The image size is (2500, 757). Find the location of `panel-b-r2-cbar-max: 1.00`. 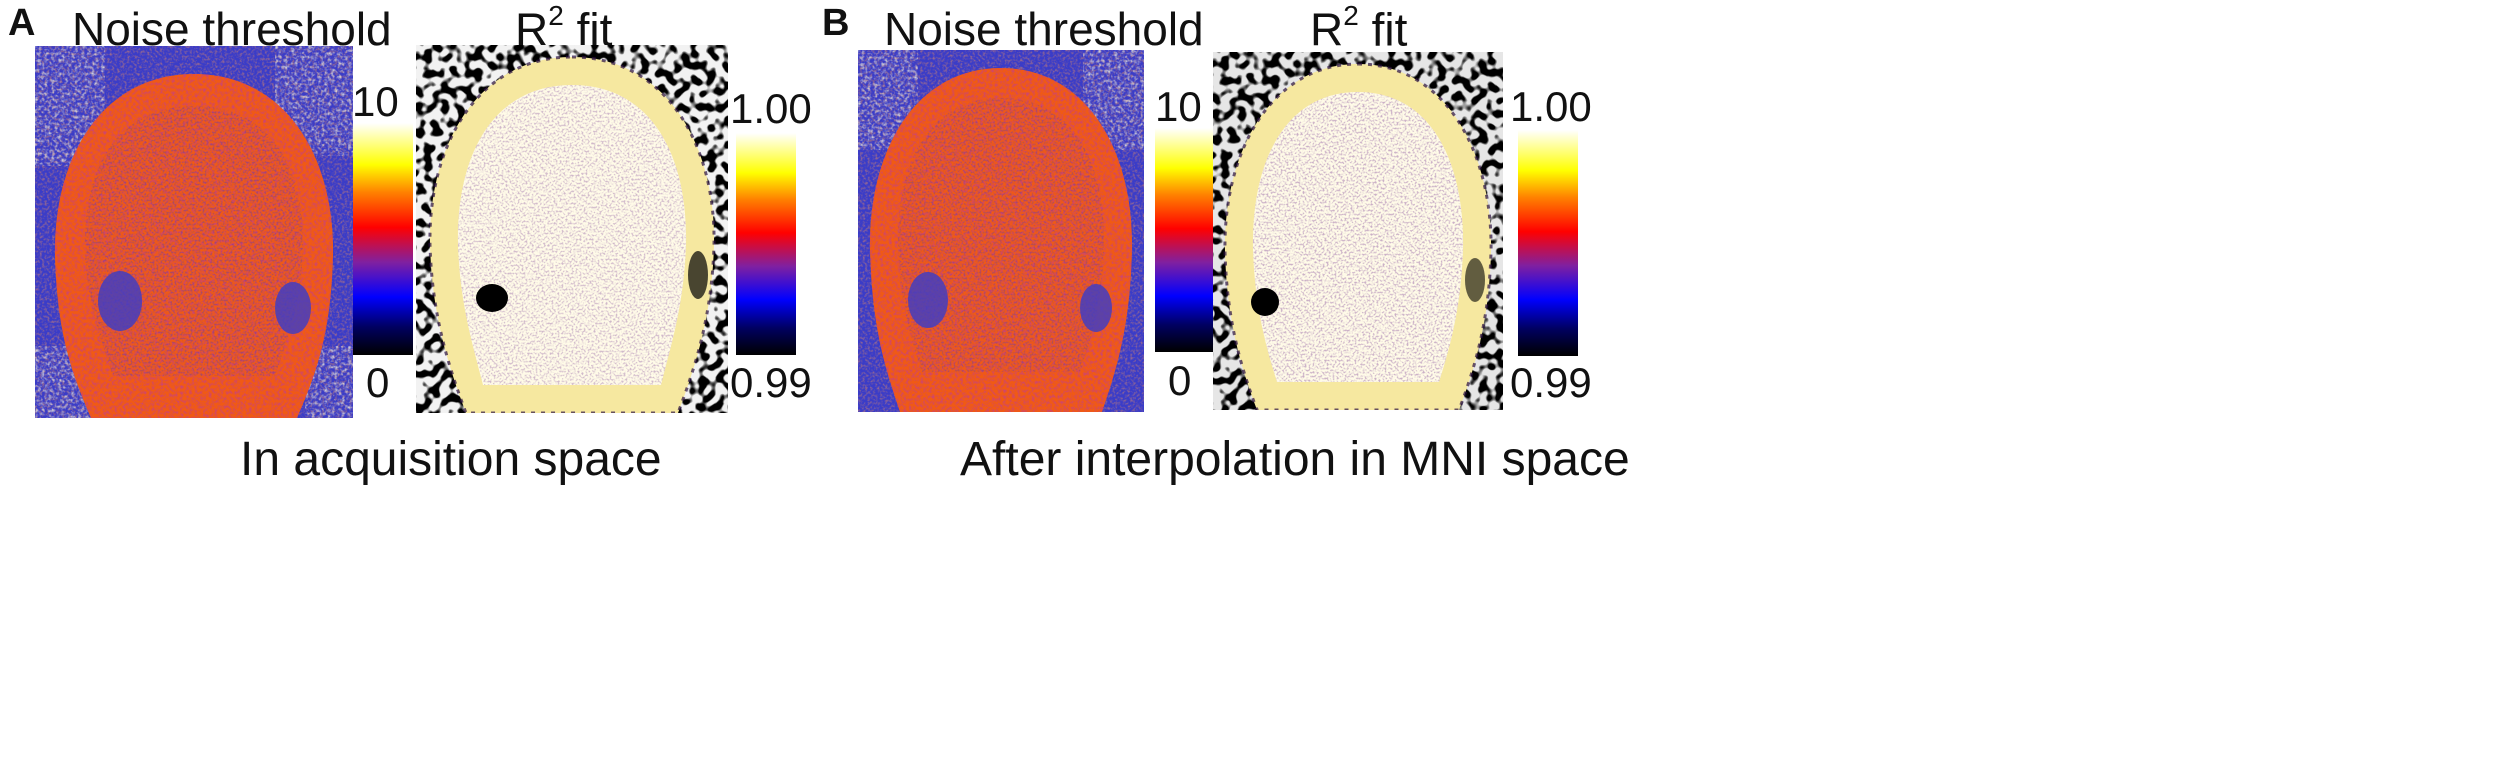

panel-b-r2-cbar-max: 1.00 is located at coordinates (1551, 106).